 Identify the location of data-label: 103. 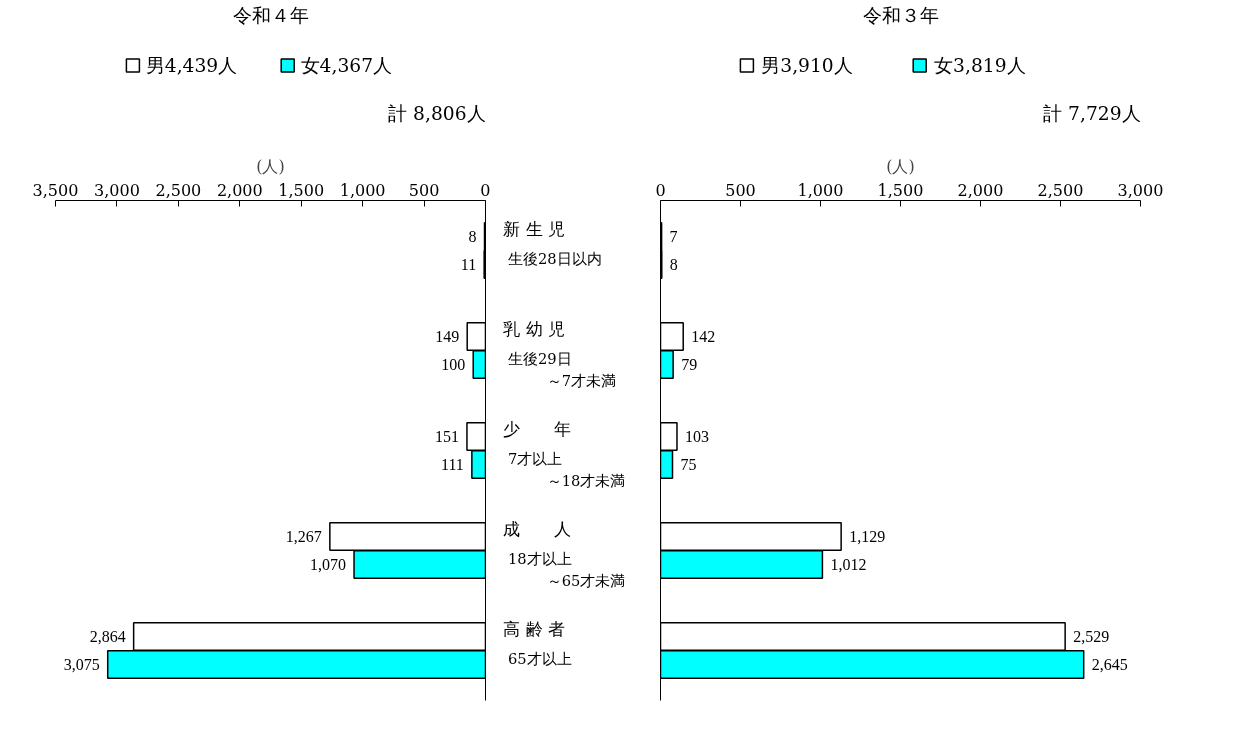
(696, 436).